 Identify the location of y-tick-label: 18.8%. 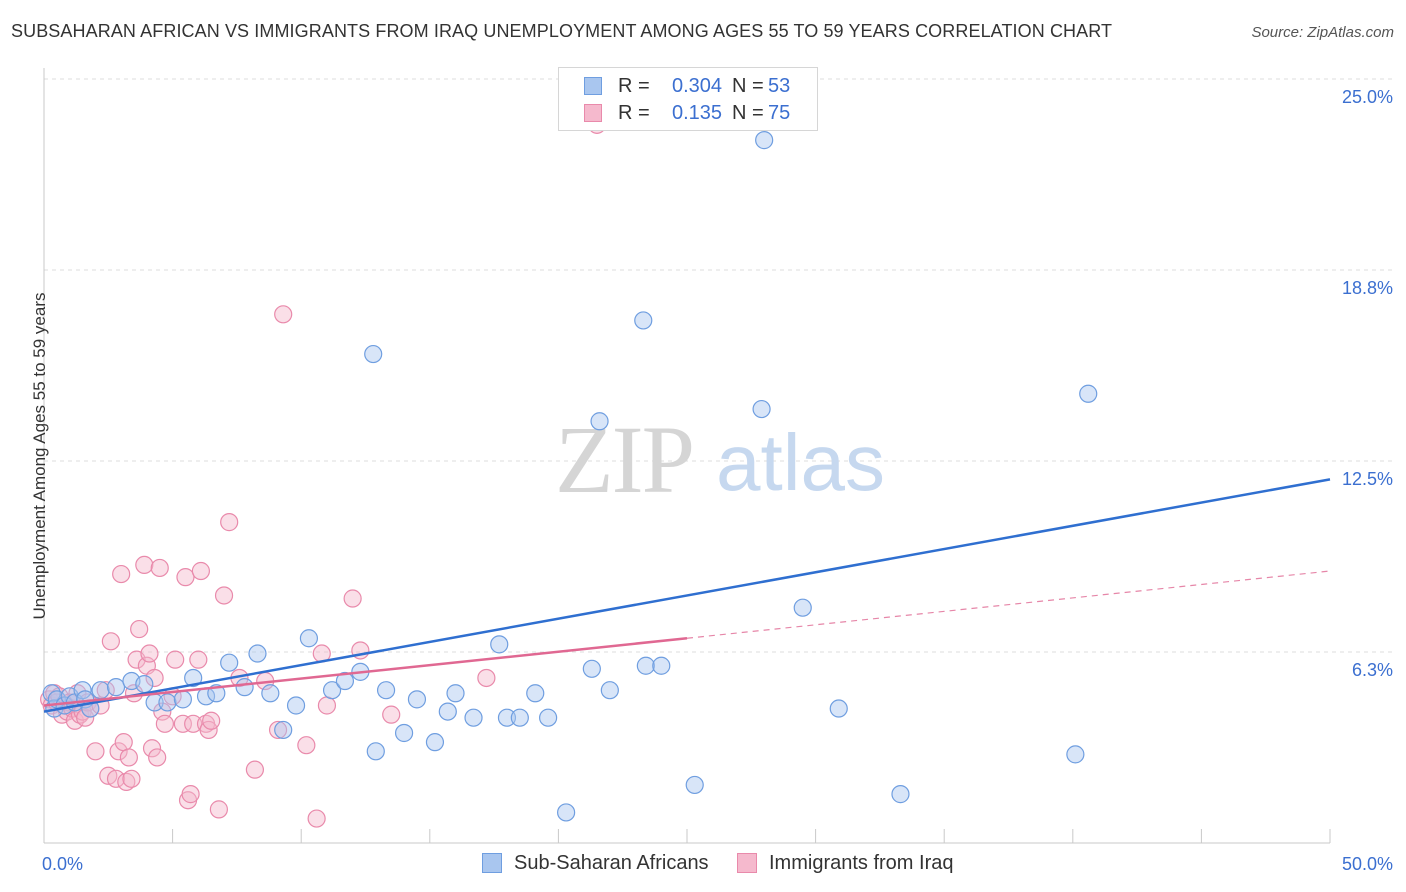
(1367, 288).